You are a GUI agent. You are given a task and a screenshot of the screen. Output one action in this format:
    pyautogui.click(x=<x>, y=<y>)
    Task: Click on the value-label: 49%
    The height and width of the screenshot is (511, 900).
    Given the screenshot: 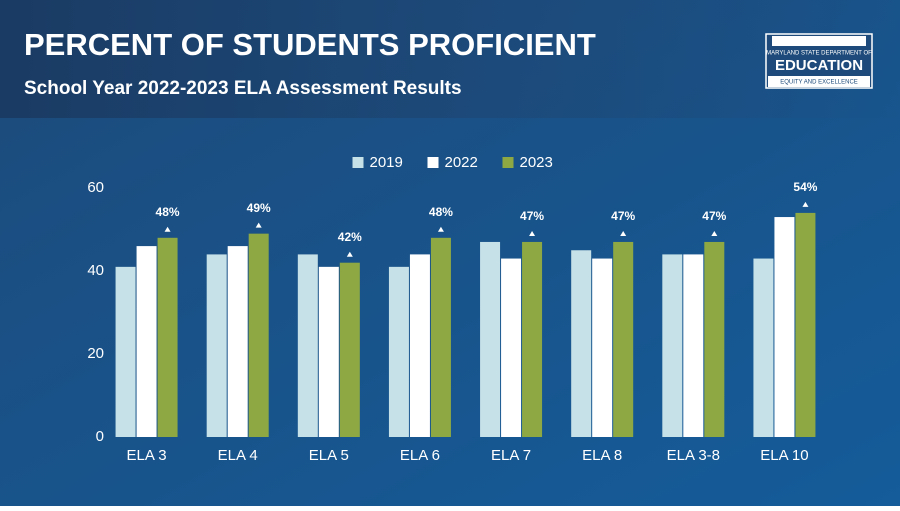 What is the action you would take?
    pyautogui.click(x=259, y=208)
    